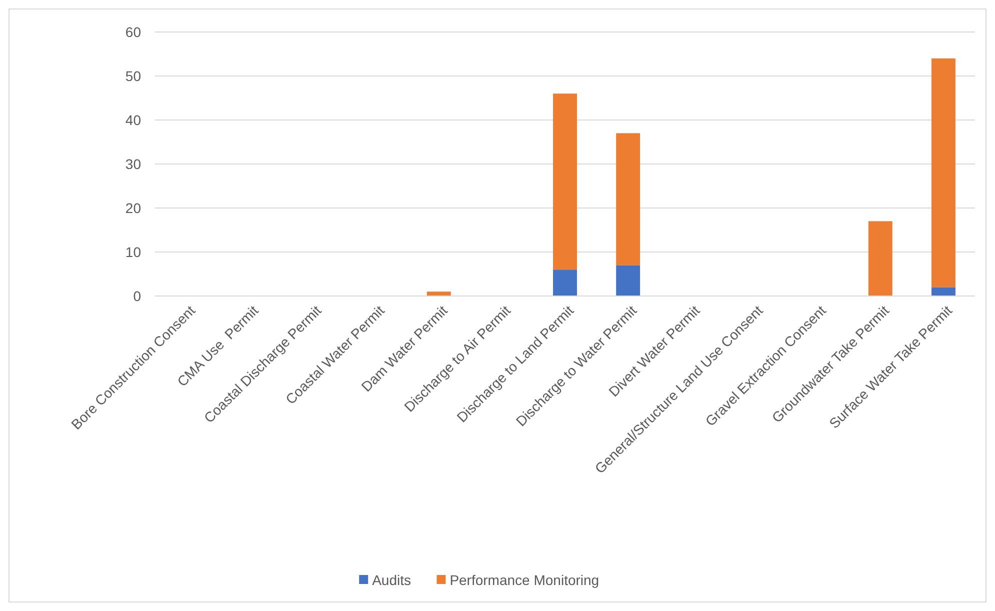 The width and height of the screenshot is (995, 611). What do you see at coordinates (525, 580) in the screenshot?
I see `legend-label: Performance Monitoring` at bounding box center [525, 580].